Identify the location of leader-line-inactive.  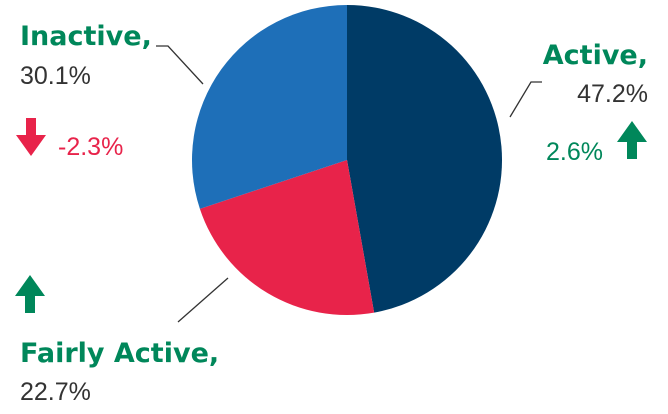
(180, 65).